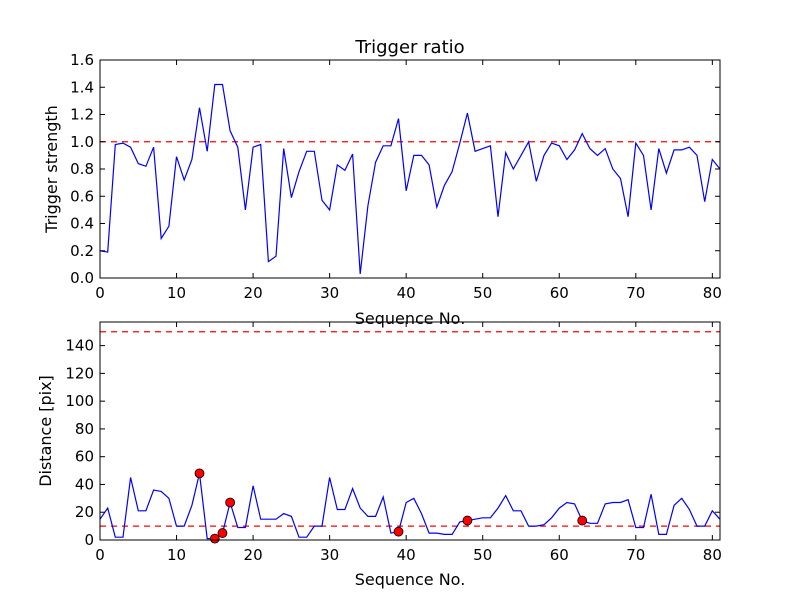 The height and width of the screenshot is (600, 800). I want to click on trigger-ratio-x-tick-label: 50, so click(482, 293).